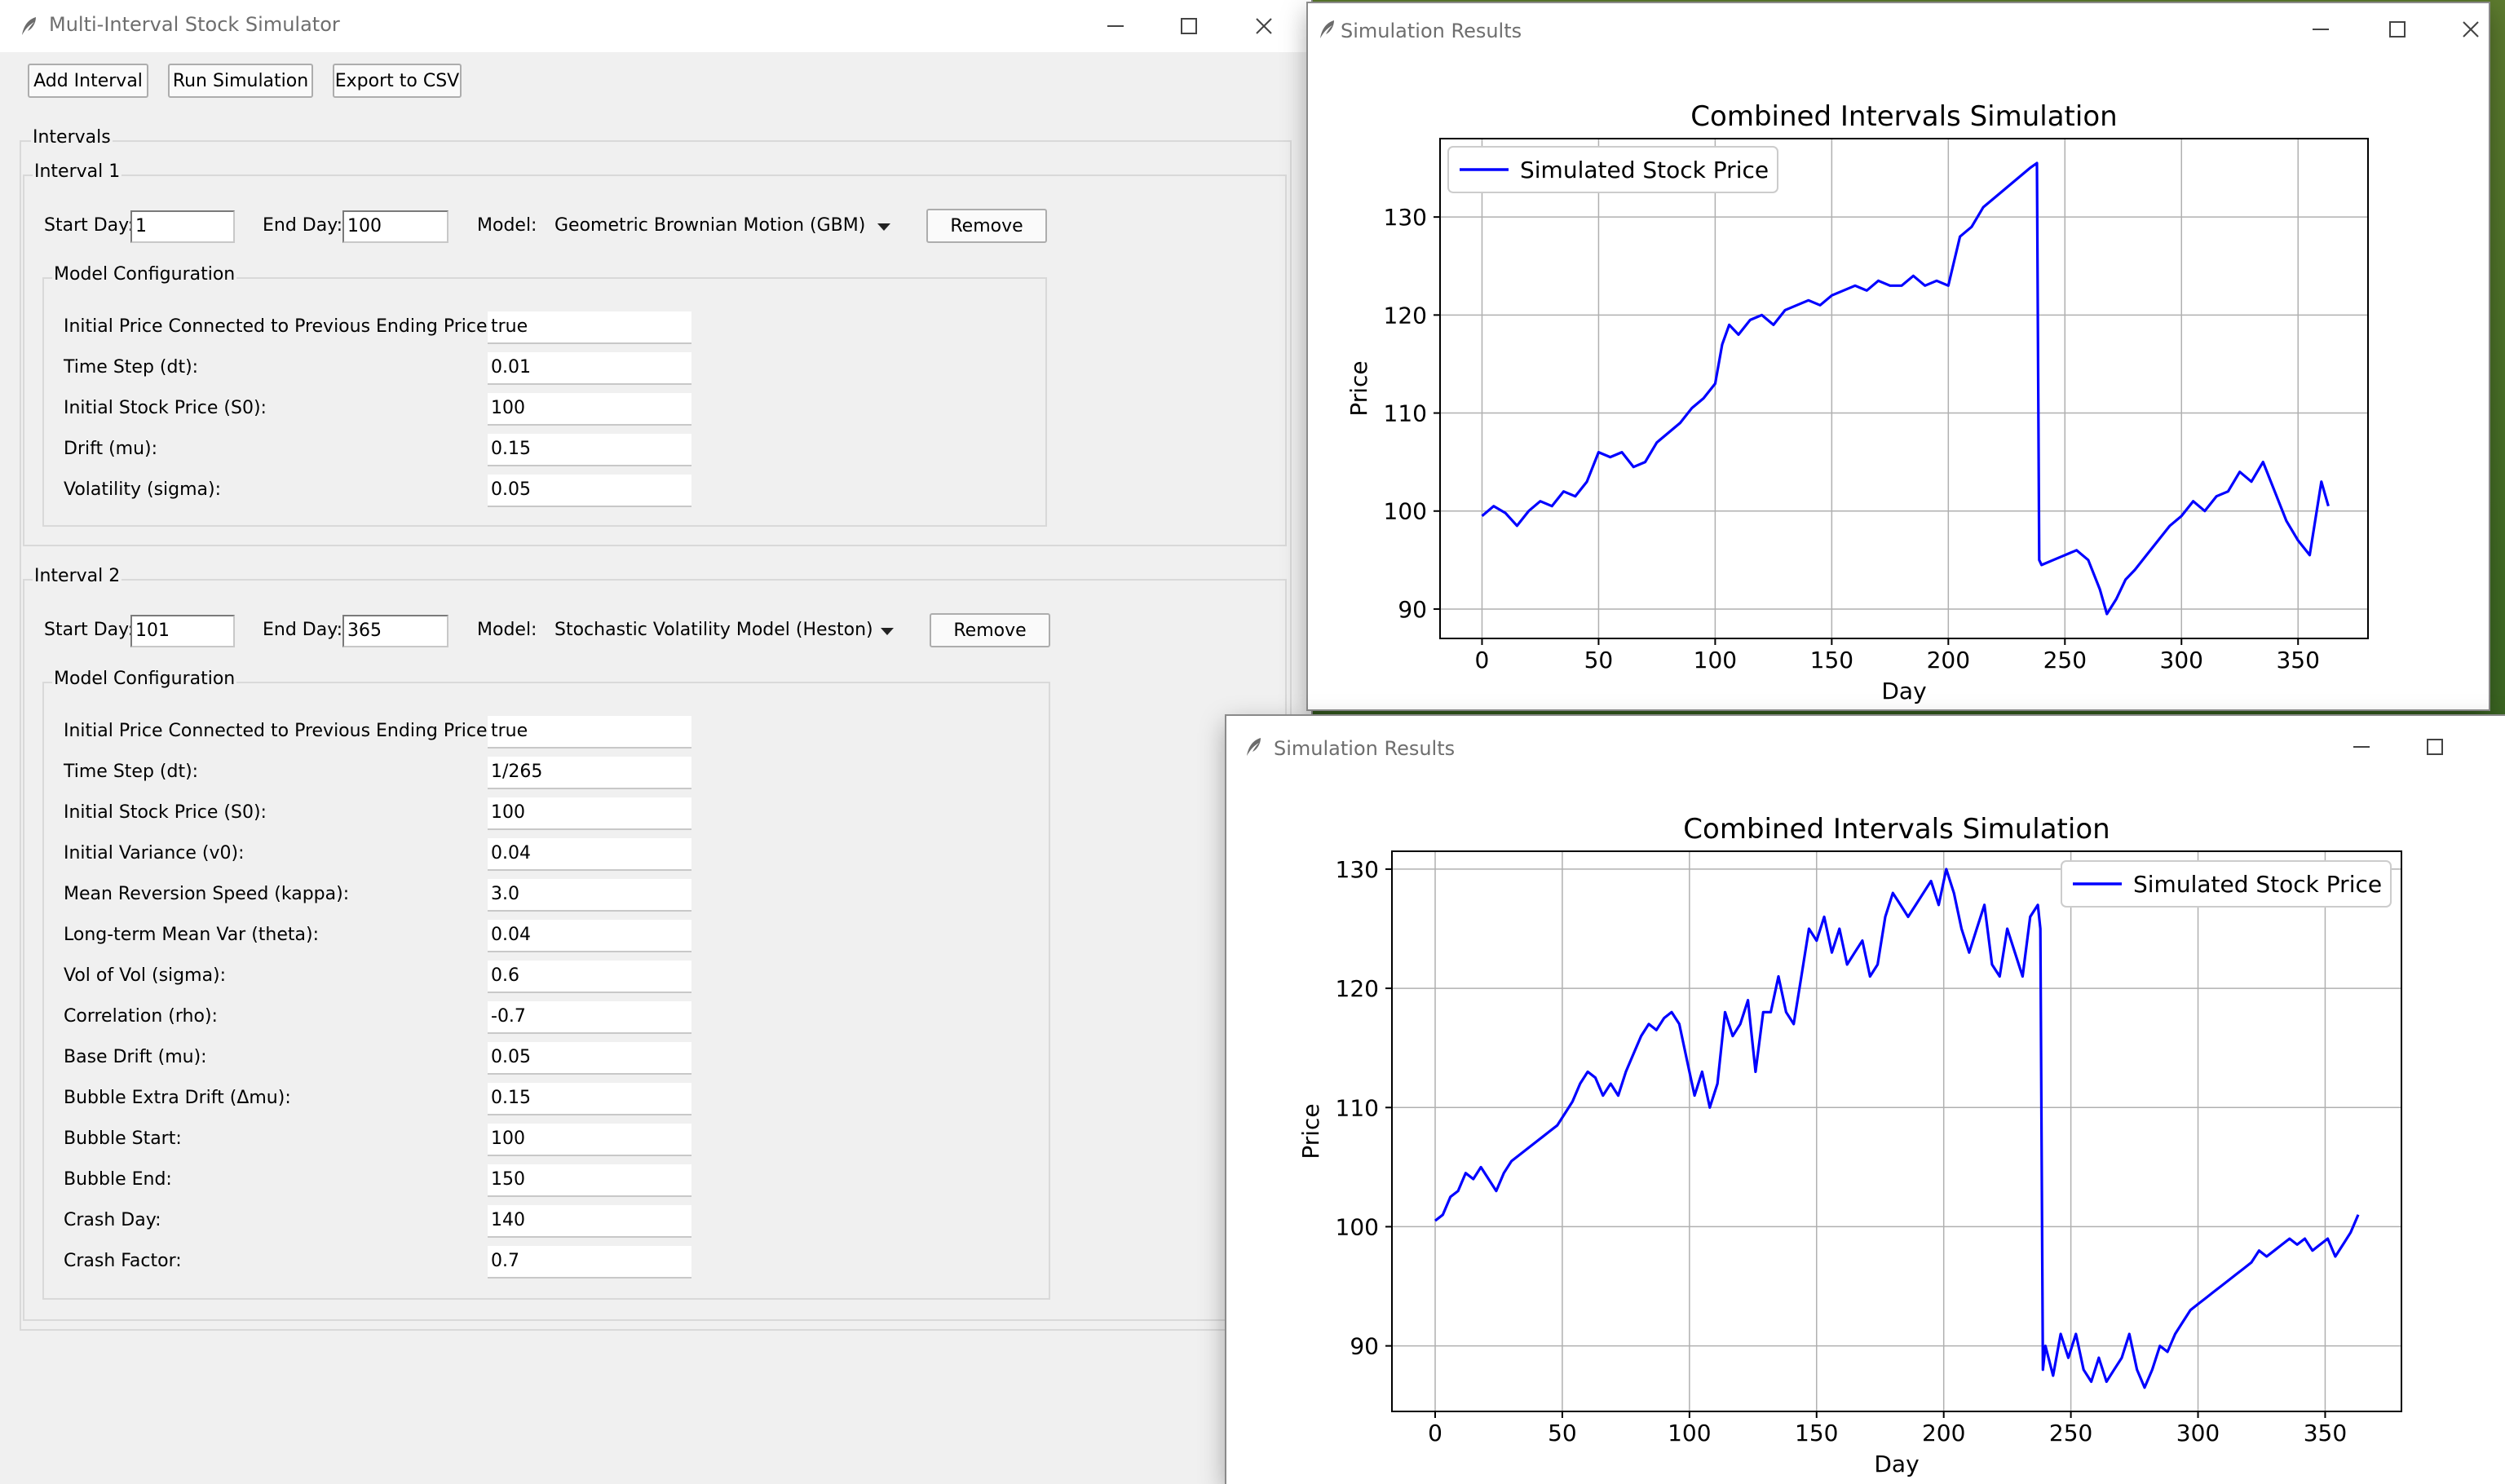  Describe the element at coordinates (589, 977) in the screenshot. I see `field-input: 0.6` at that location.